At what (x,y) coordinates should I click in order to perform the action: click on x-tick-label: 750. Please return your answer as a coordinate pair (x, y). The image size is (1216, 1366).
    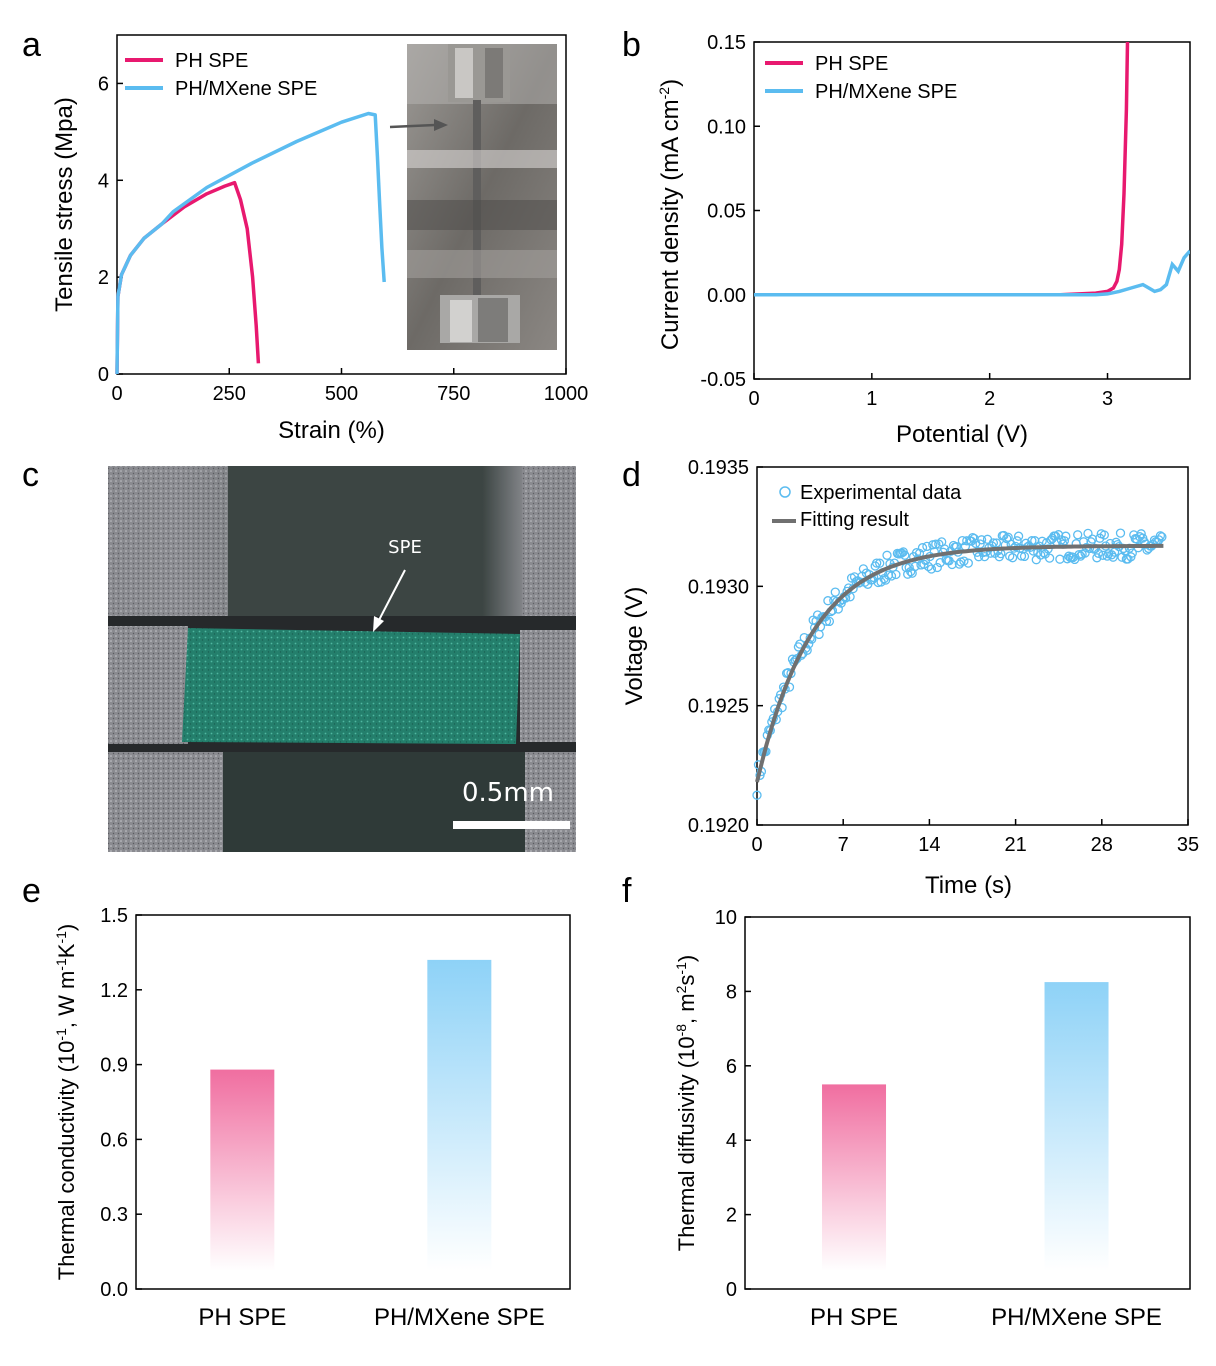
    Looking at the image, I should click on (453, 394).